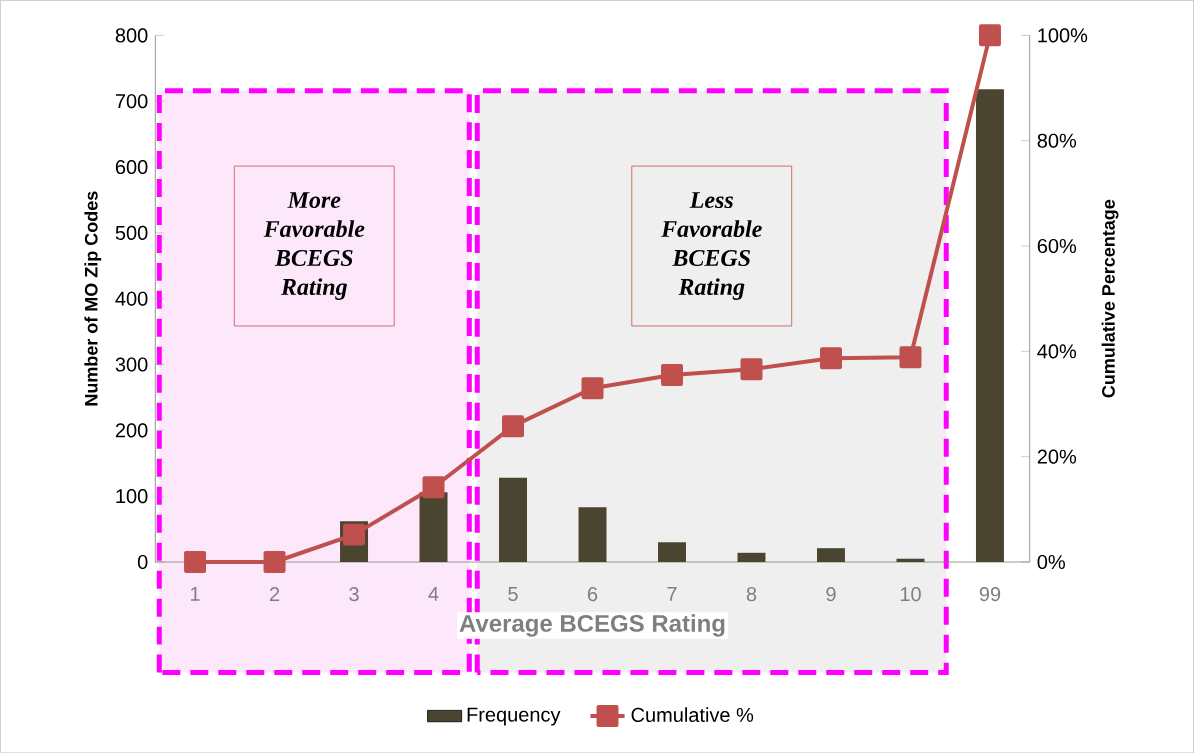 Image resolution: width=1194 pixels, height=753 pixels. I want to click on y2-tick-label: 0%, so click(1051, 561).